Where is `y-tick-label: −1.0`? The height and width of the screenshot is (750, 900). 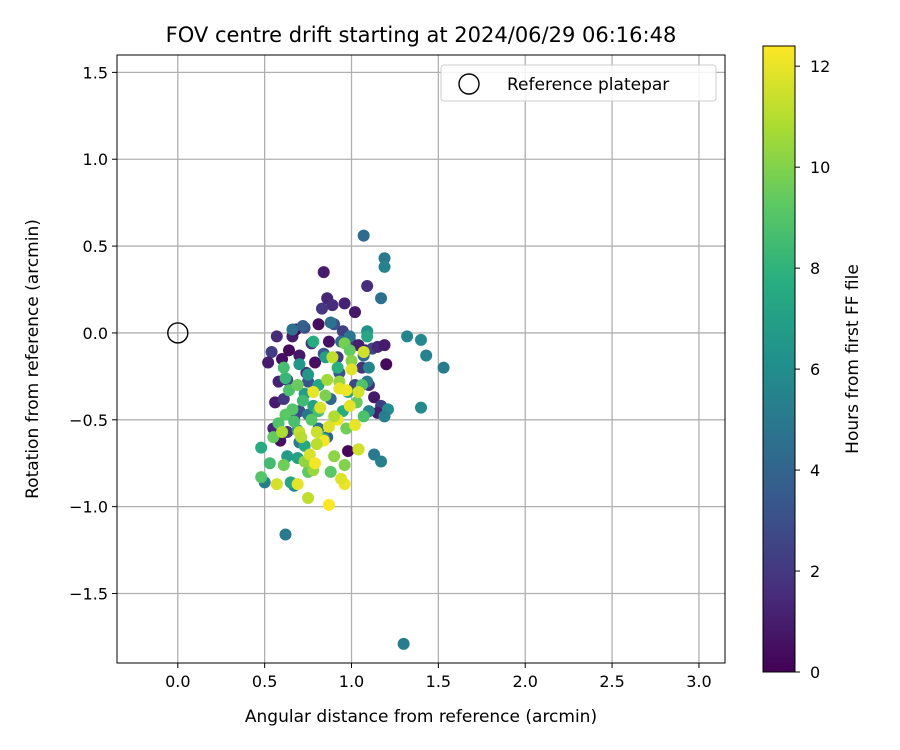
y-tick-label: −1.0 is located at coordinates (88, 507).